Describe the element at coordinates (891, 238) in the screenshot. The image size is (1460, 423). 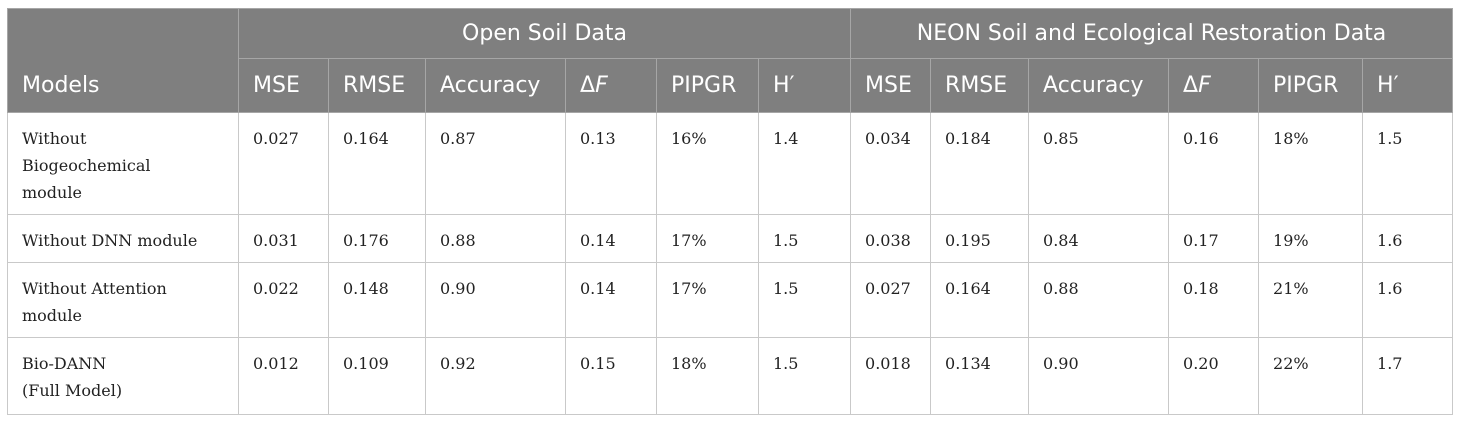
I see `neon-mse-cell: 0.038` at that location.